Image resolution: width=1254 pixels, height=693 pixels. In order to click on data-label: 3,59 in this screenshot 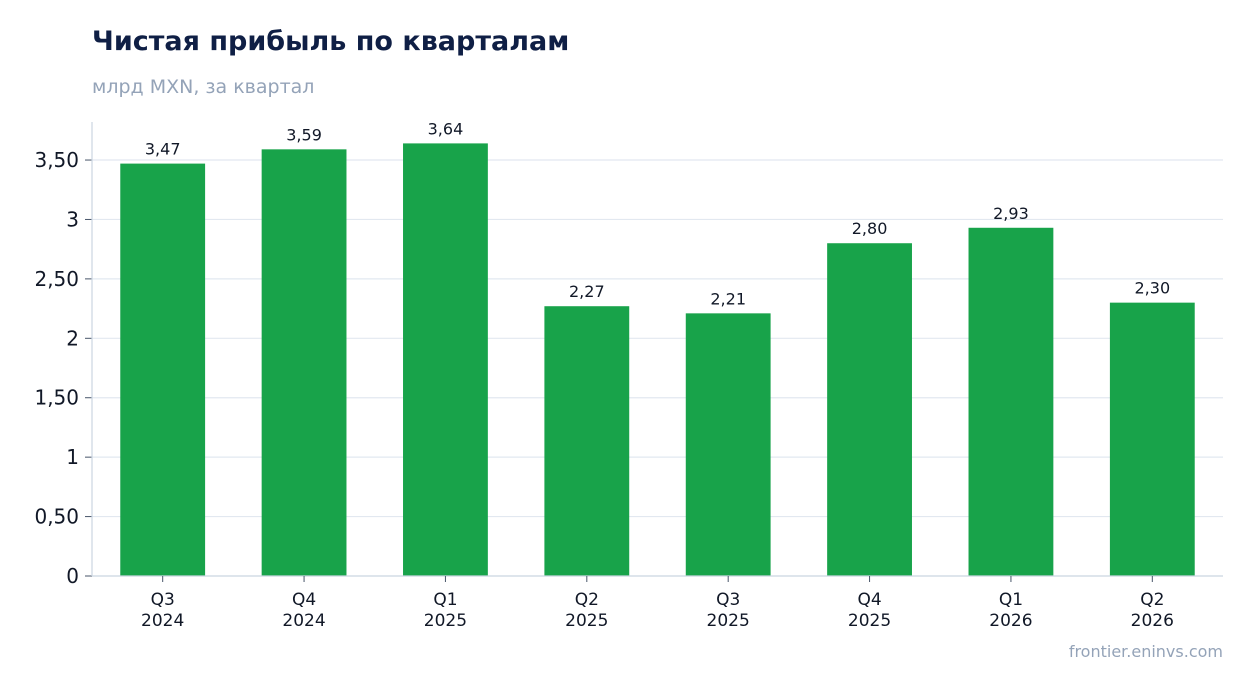, I will do `click(304, 134)`.